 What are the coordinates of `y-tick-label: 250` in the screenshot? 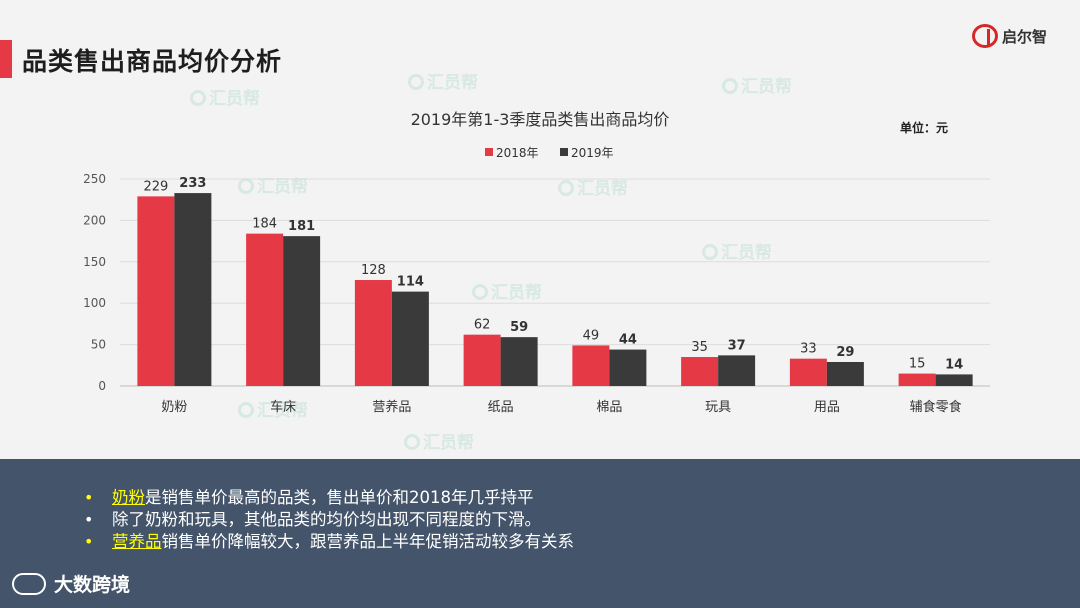 It's located at (94, 179).